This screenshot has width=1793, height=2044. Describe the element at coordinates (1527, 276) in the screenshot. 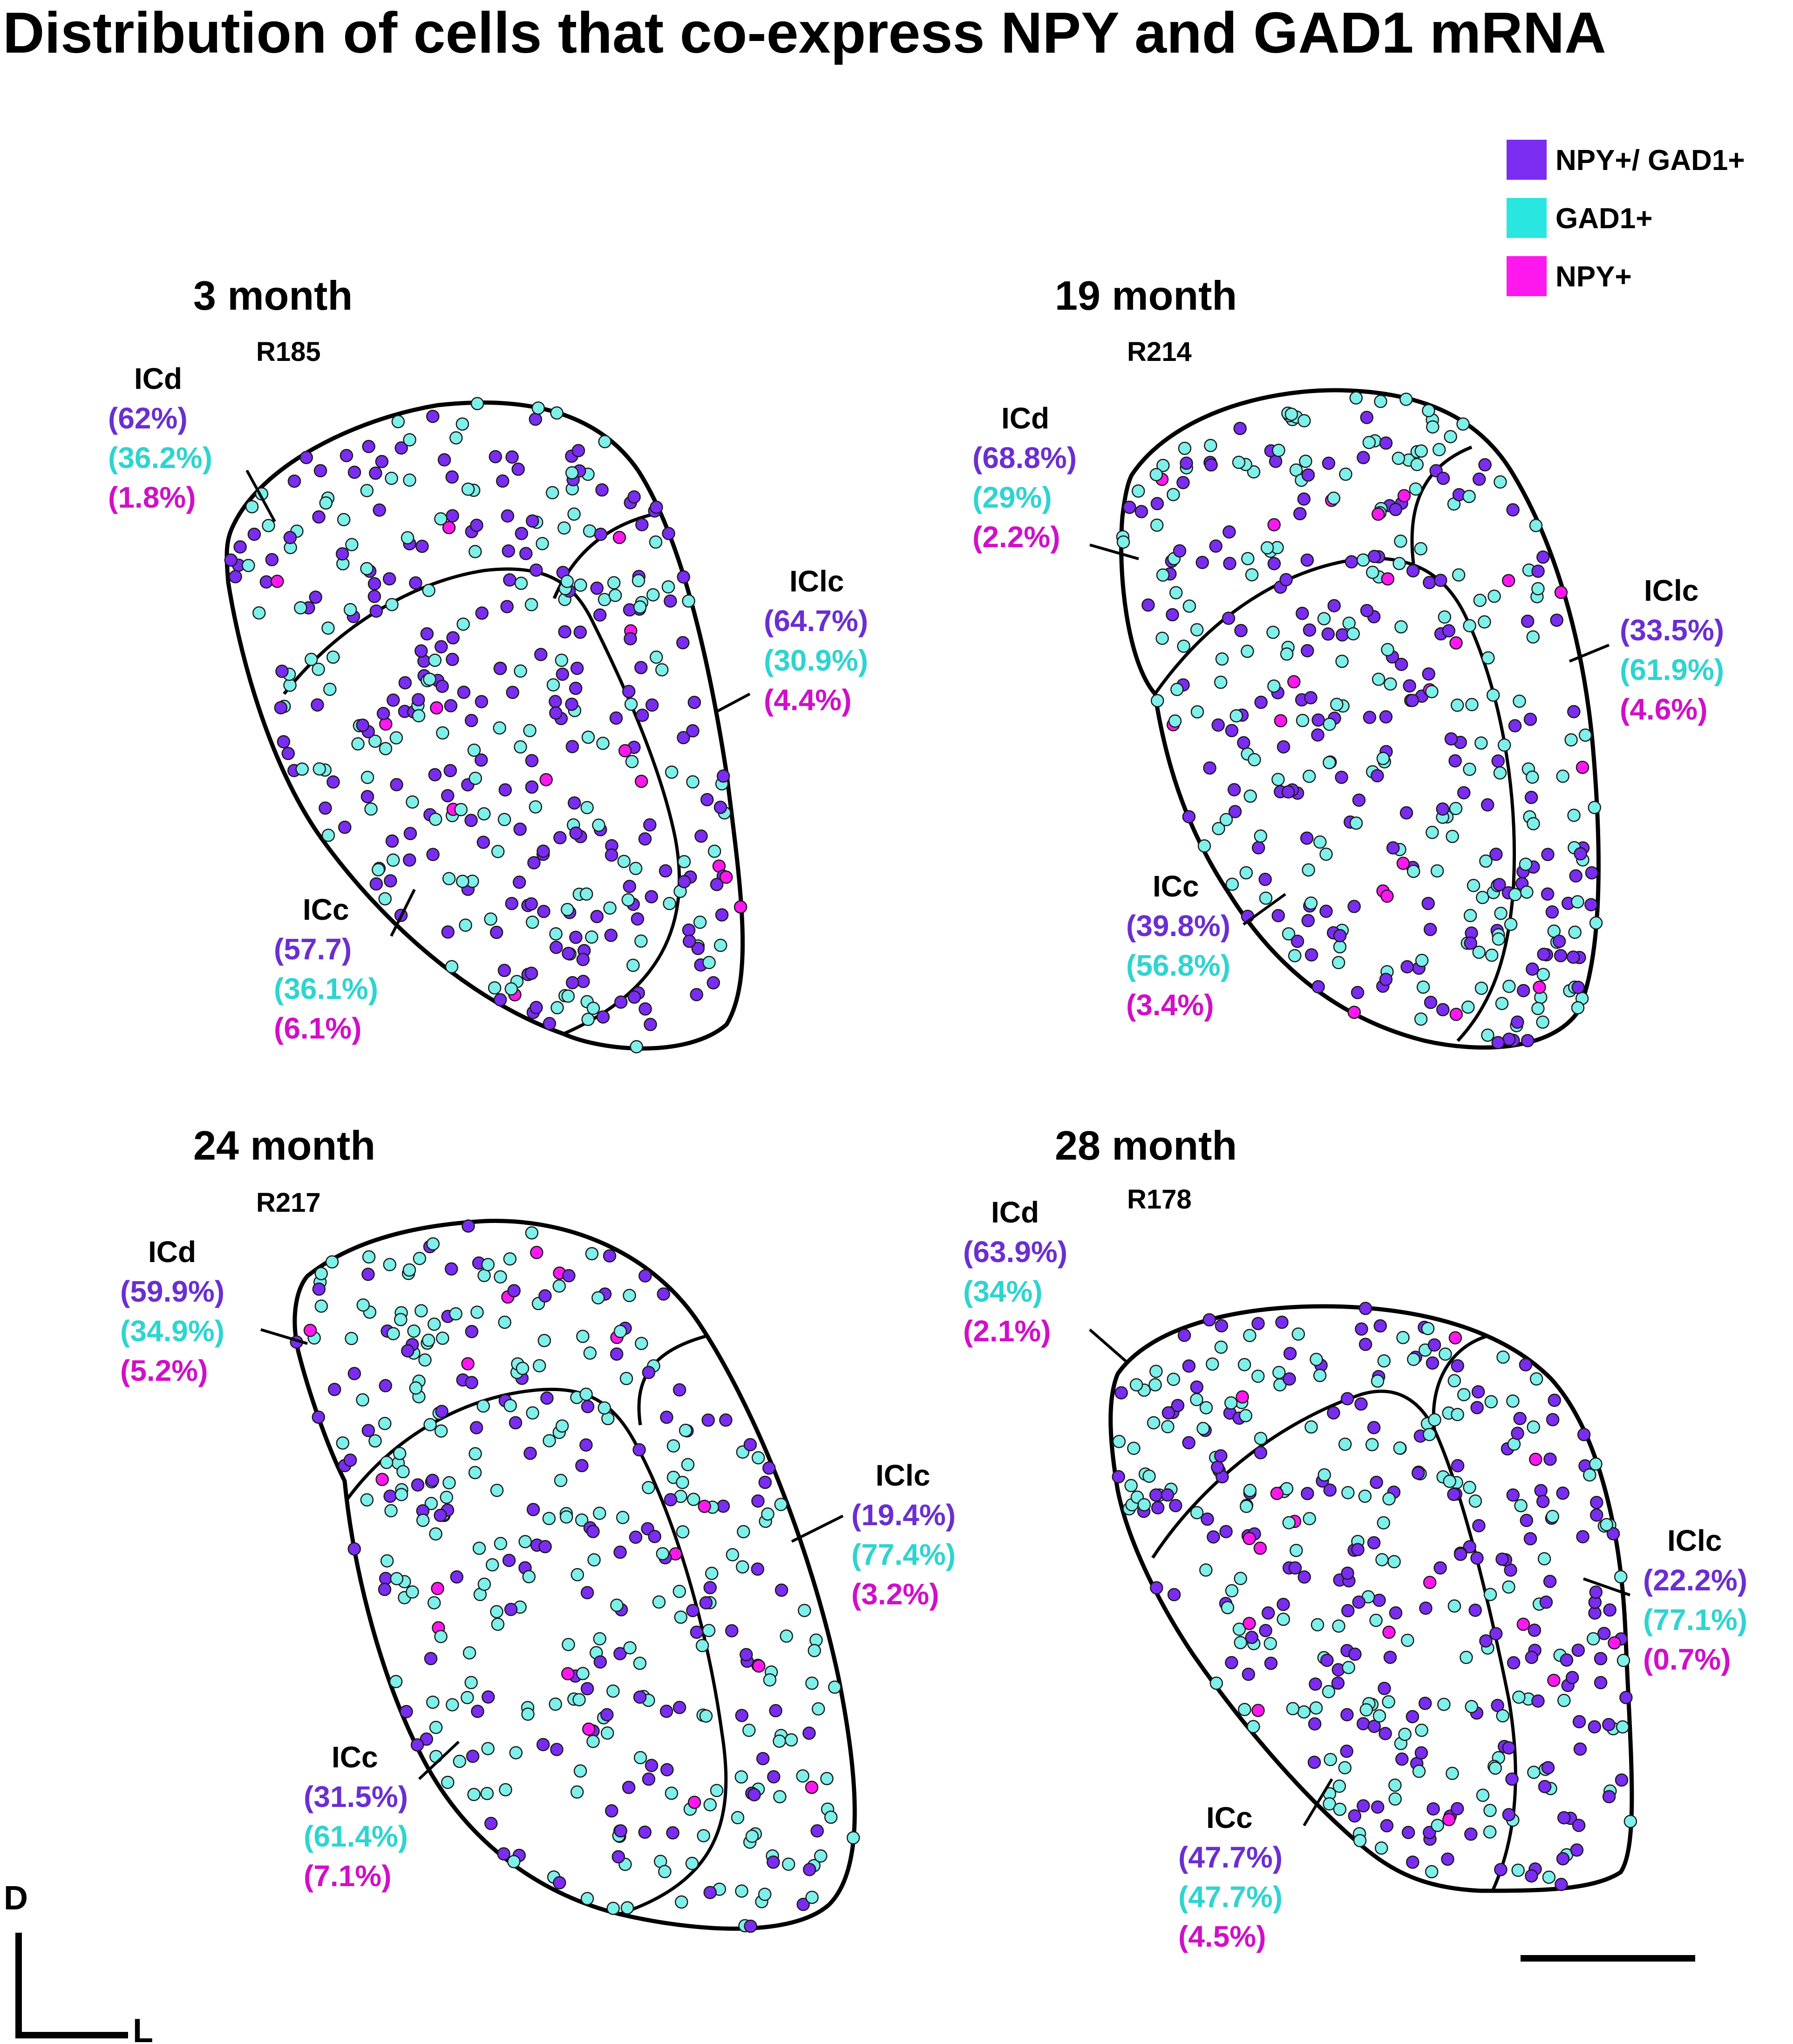

I see `legend-swatch-npy` at that location.